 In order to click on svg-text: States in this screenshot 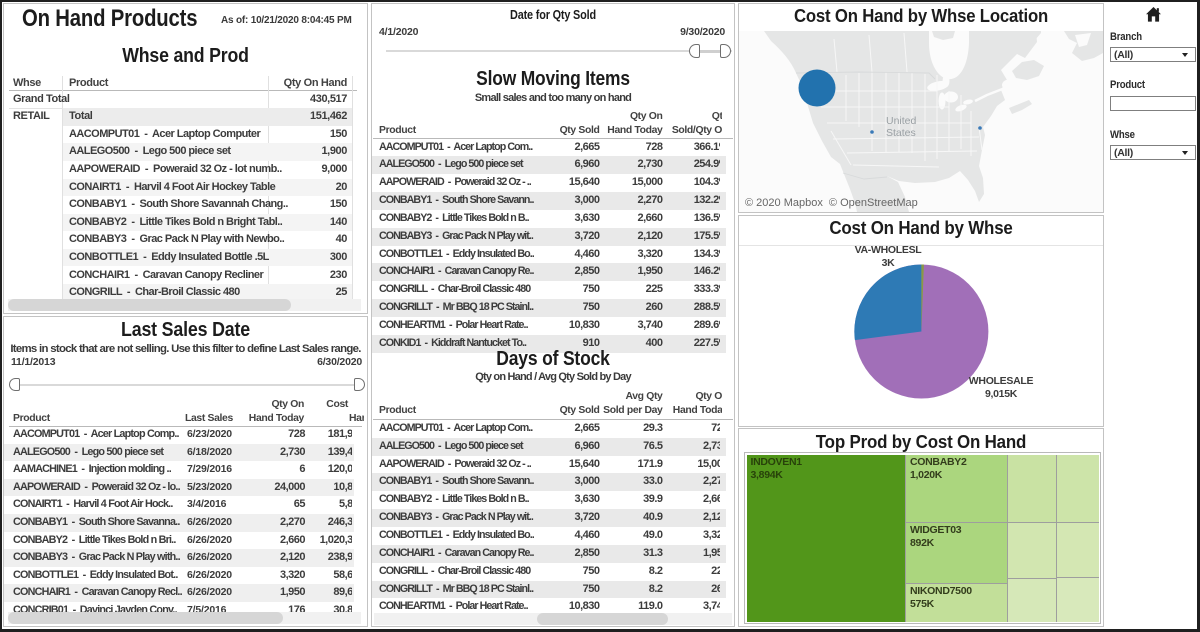, I will do `click(901, 133)`.